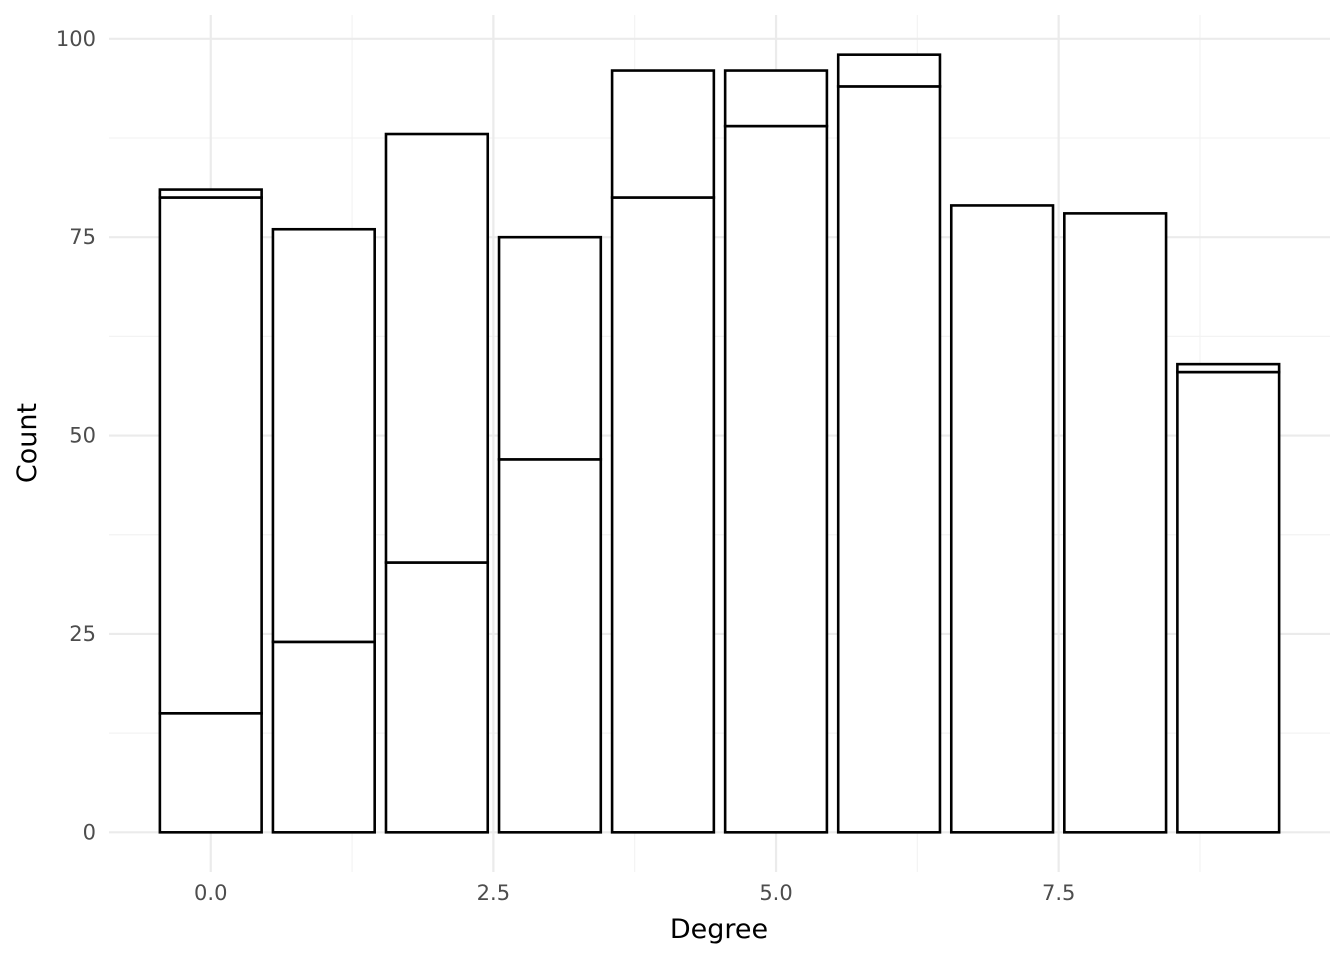 This screenshot has height=960, width=1344. What do you see at coordinates (210, 893) in the screenshot?
I see `x-tick-label: 0.0` at bounding box center [210, 893].